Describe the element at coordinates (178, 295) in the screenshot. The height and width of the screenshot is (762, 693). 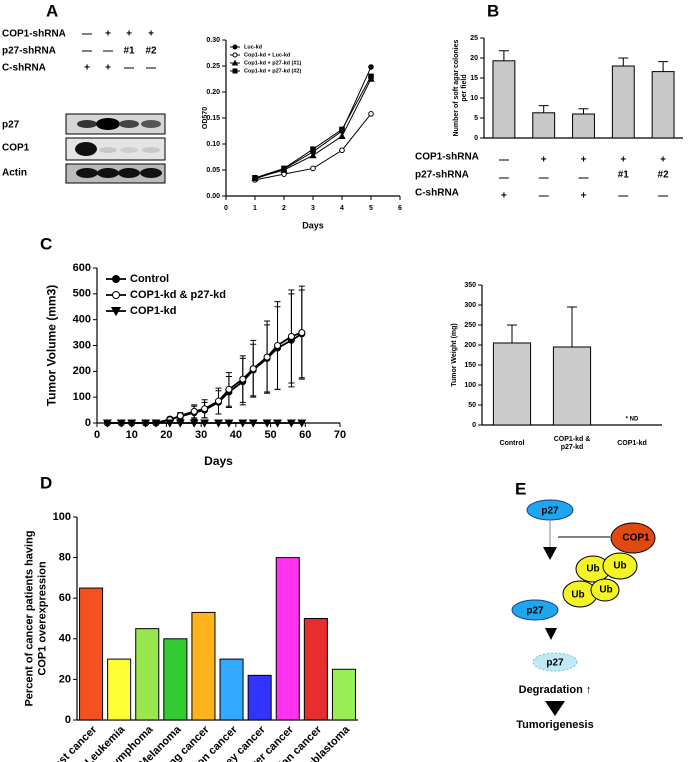
I see `legend-label: COP1-kd & p27-kd` at that location.